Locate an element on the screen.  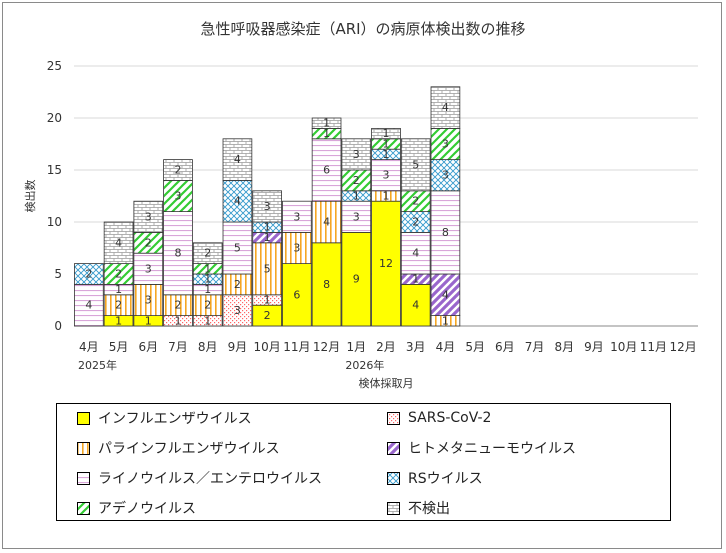
legend-item-negative: 不検出 is located at coordinates (418, 508).